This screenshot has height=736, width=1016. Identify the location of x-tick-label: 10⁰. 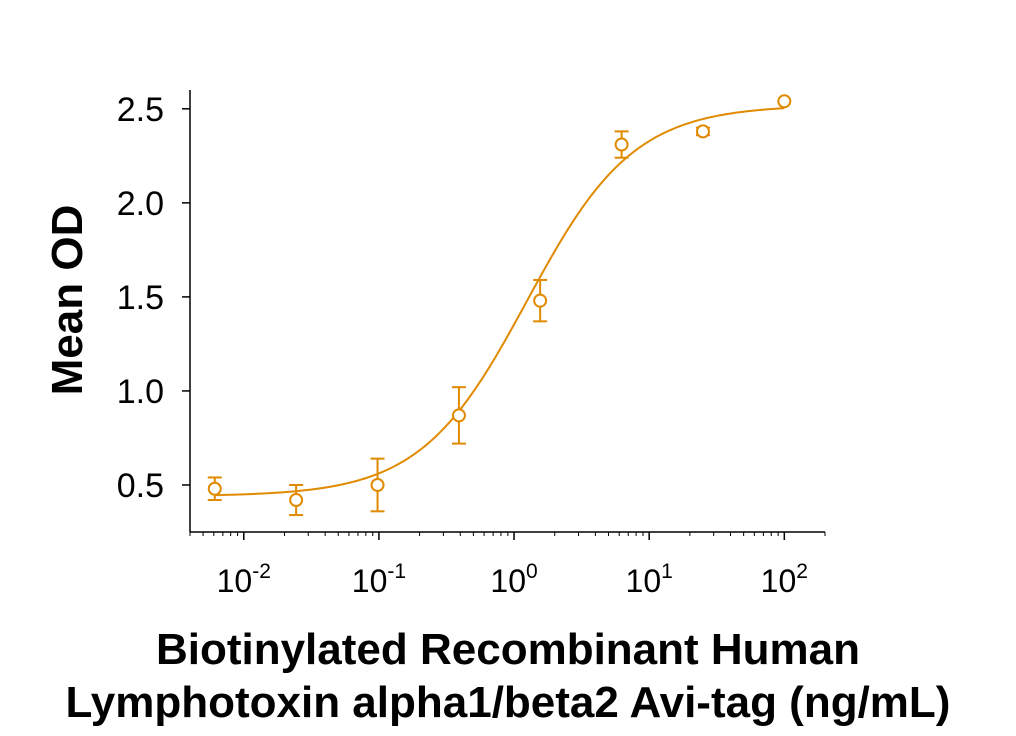
(513, 579).